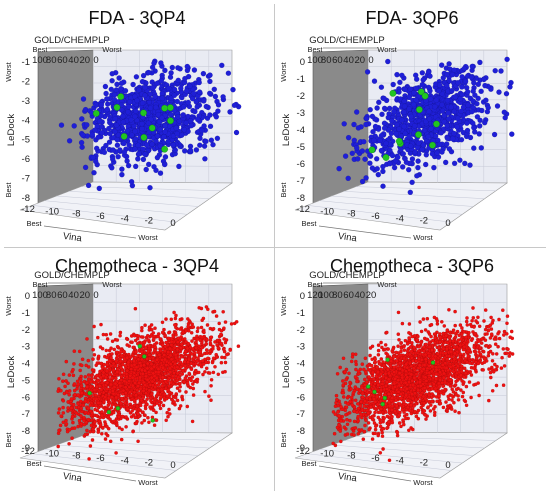 Image resolution: width=550 pixels, height=495 pixels. What do you see at coordinates (149, 463) in the screenshot?
I see `x-tick-label: -2` at bounding box center [149, 463].